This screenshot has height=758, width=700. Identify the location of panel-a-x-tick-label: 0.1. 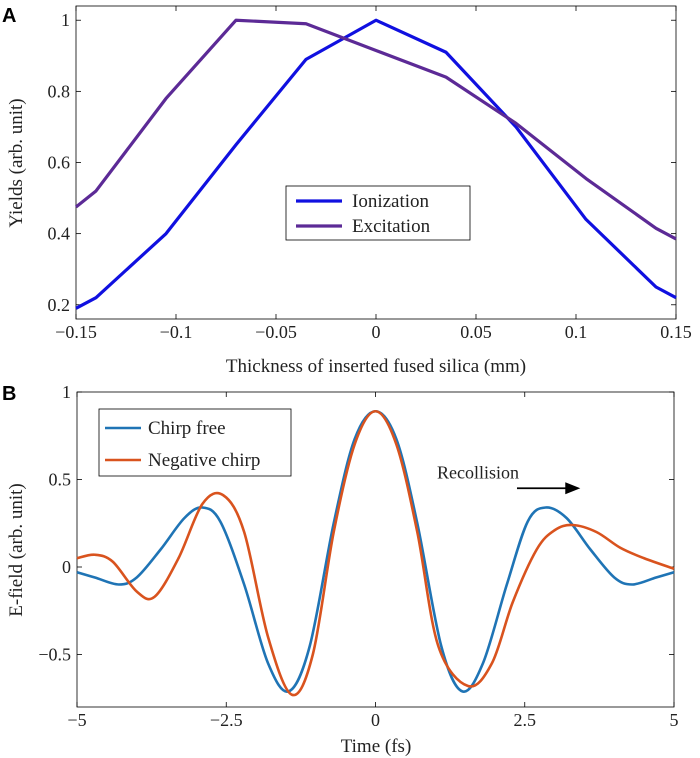
(576, 332).